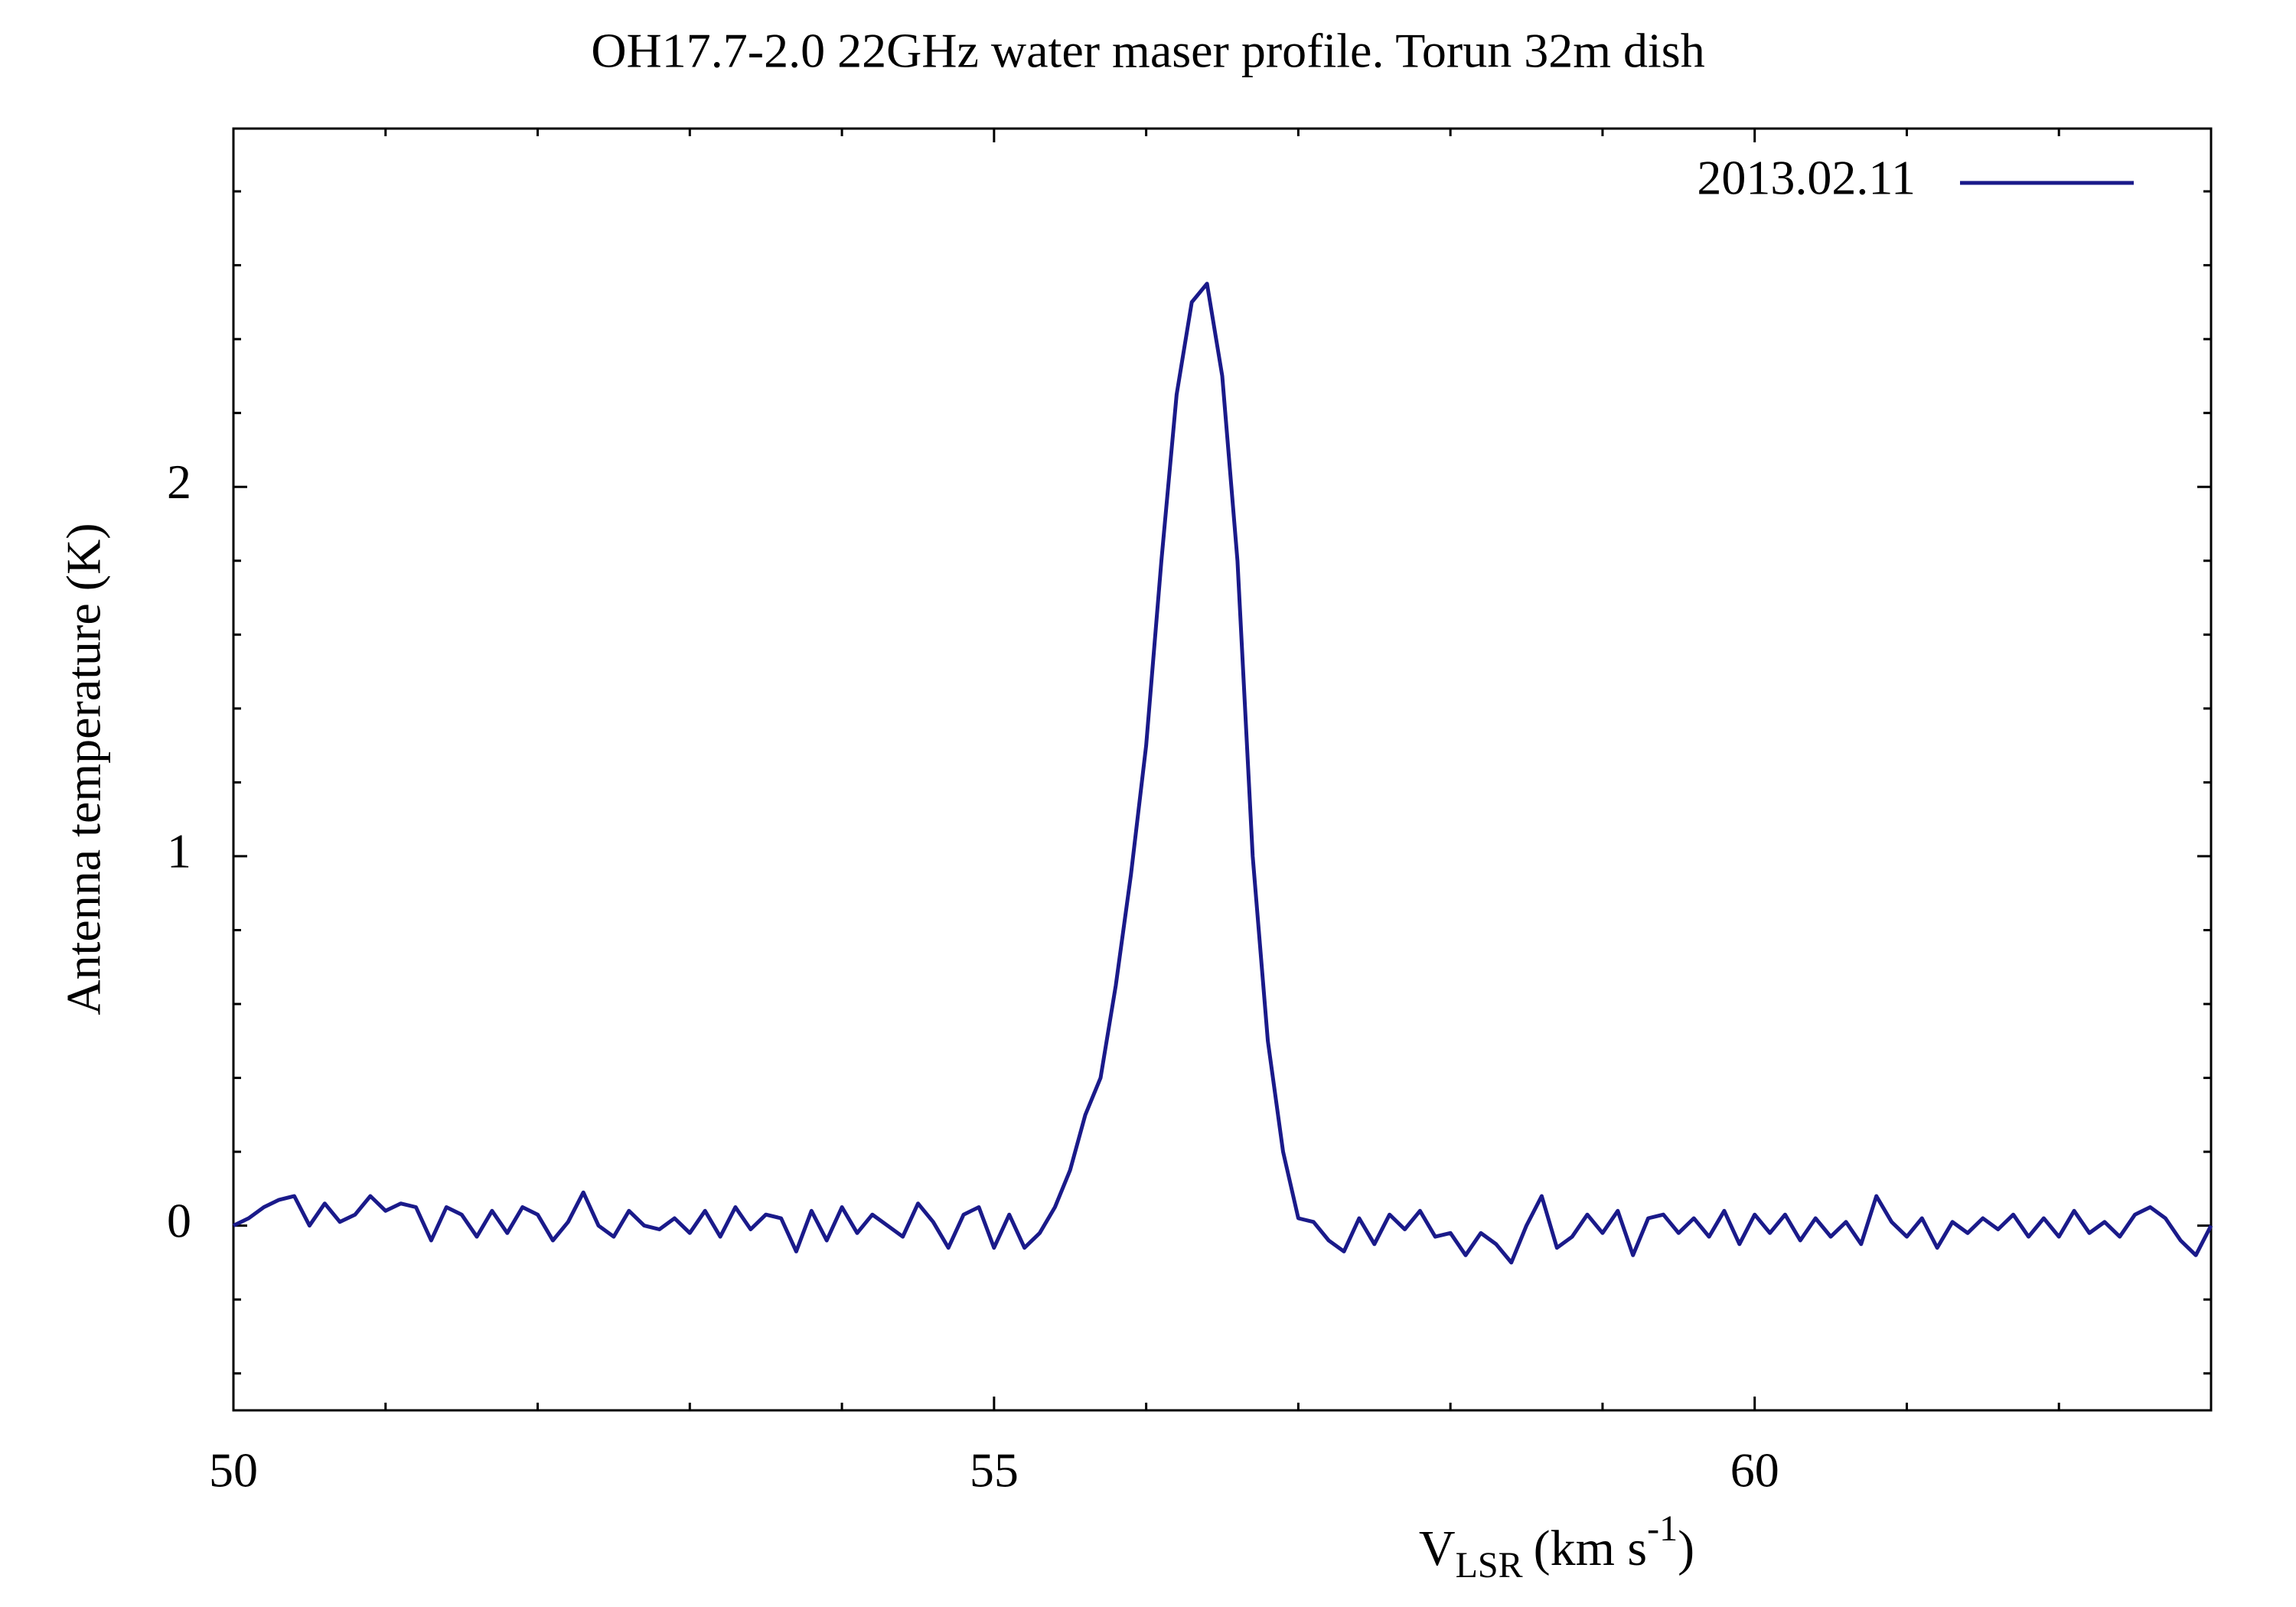  Describe the element at coordinates (994, 1470) in the screenshot. I see `x-tick-label: 55` at that location.